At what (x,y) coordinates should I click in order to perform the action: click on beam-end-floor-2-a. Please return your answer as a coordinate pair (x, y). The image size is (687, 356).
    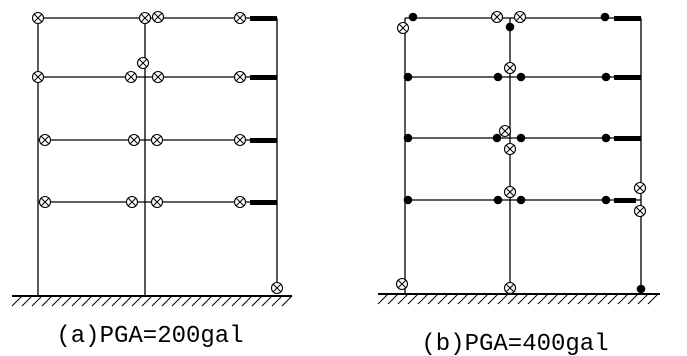
    Looking at the image, I should click on (263, 140).